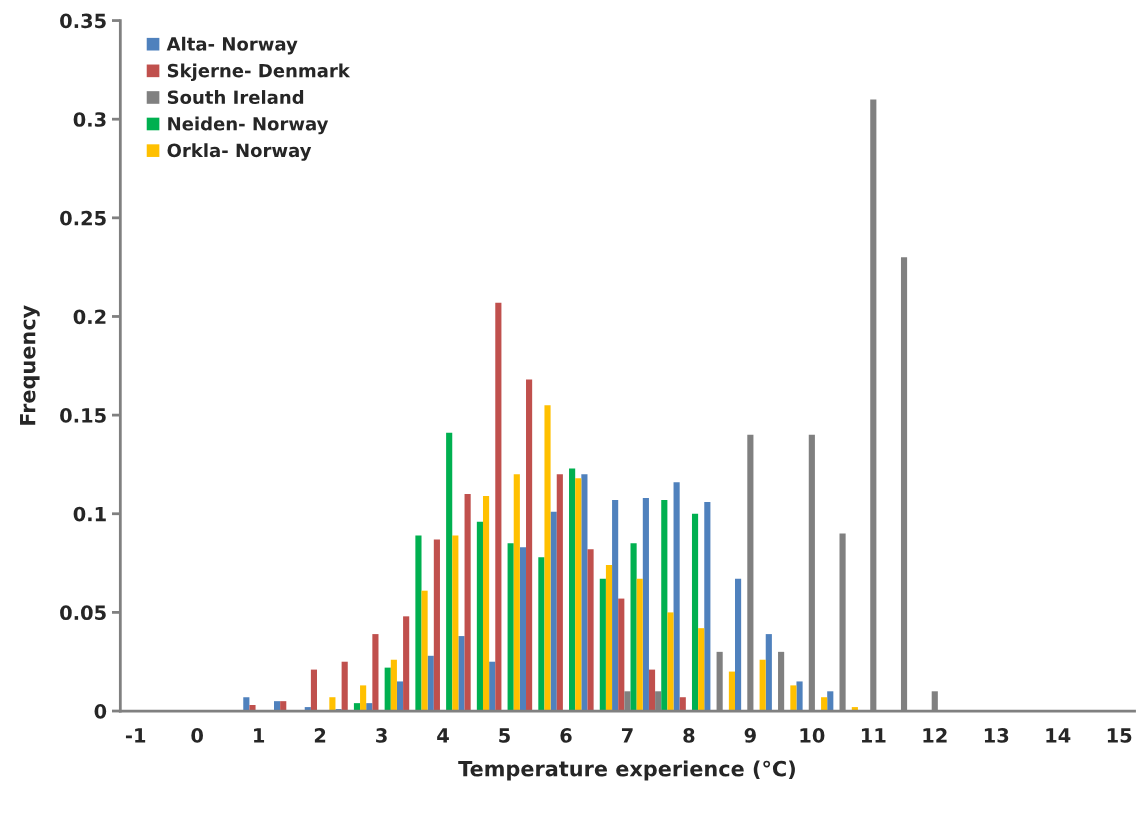 The width and height of the screenshot is (1146, 822). Describe the element at coordinates (135, 735) in the screenshot. I see `x-tick-label: -1` at that location.